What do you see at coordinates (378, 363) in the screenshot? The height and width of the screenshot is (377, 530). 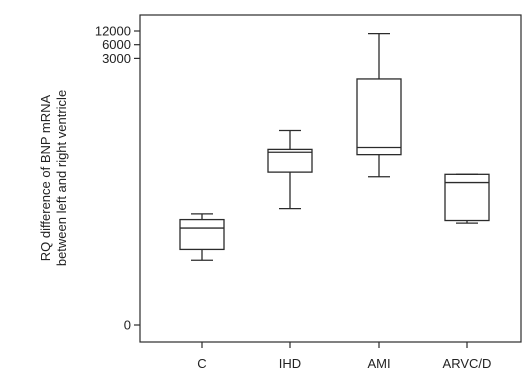 I see `x-tick-label: AMI` at bounding box center [378, 363].